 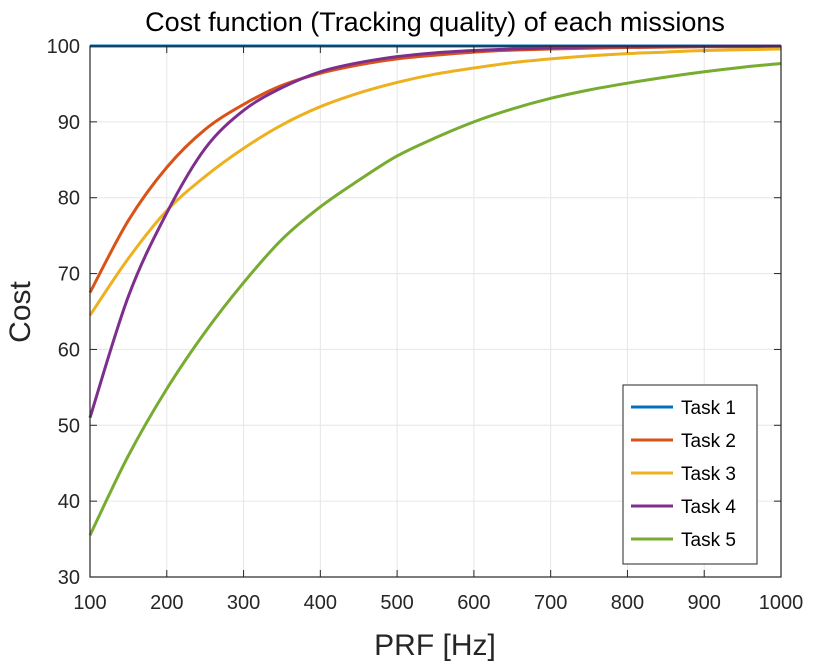 I want to click on x-tick-label: 200, so click(x=166, y=603).